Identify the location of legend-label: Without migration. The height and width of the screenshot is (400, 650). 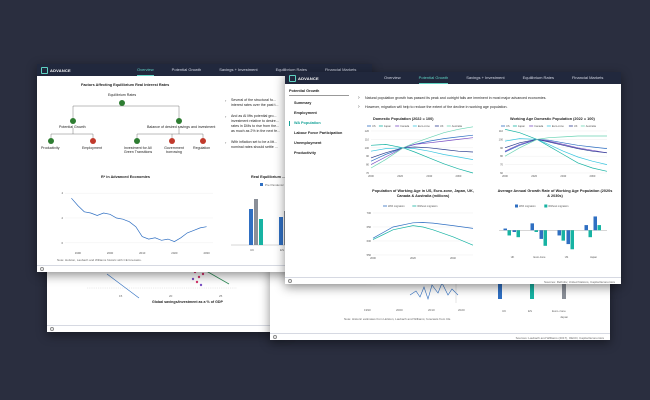
(427, 206).